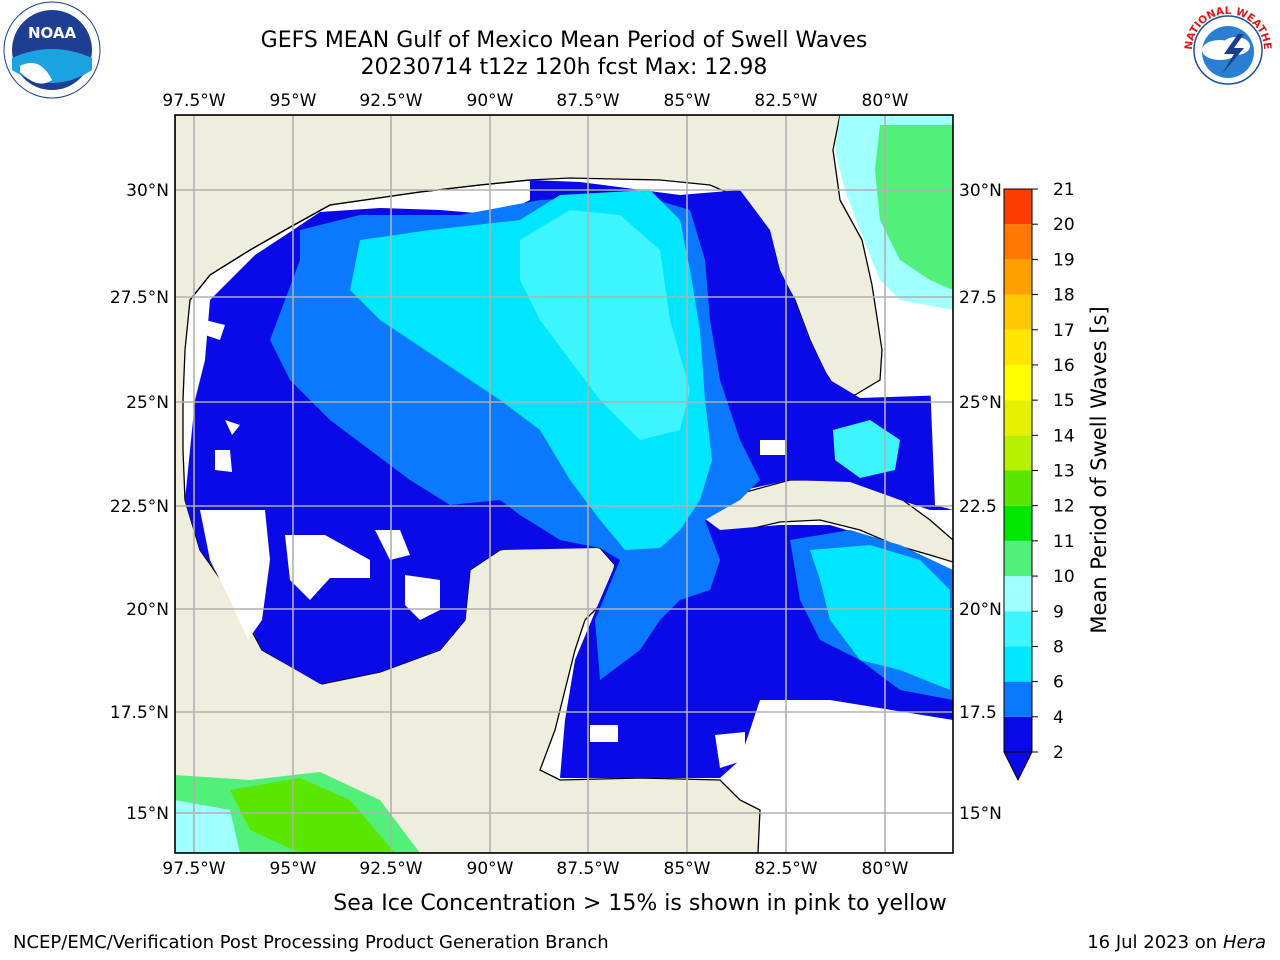  Describe the element at coordinates (978, 298) in the screenshot. I see `lat-label-right: 27.5` at that location.